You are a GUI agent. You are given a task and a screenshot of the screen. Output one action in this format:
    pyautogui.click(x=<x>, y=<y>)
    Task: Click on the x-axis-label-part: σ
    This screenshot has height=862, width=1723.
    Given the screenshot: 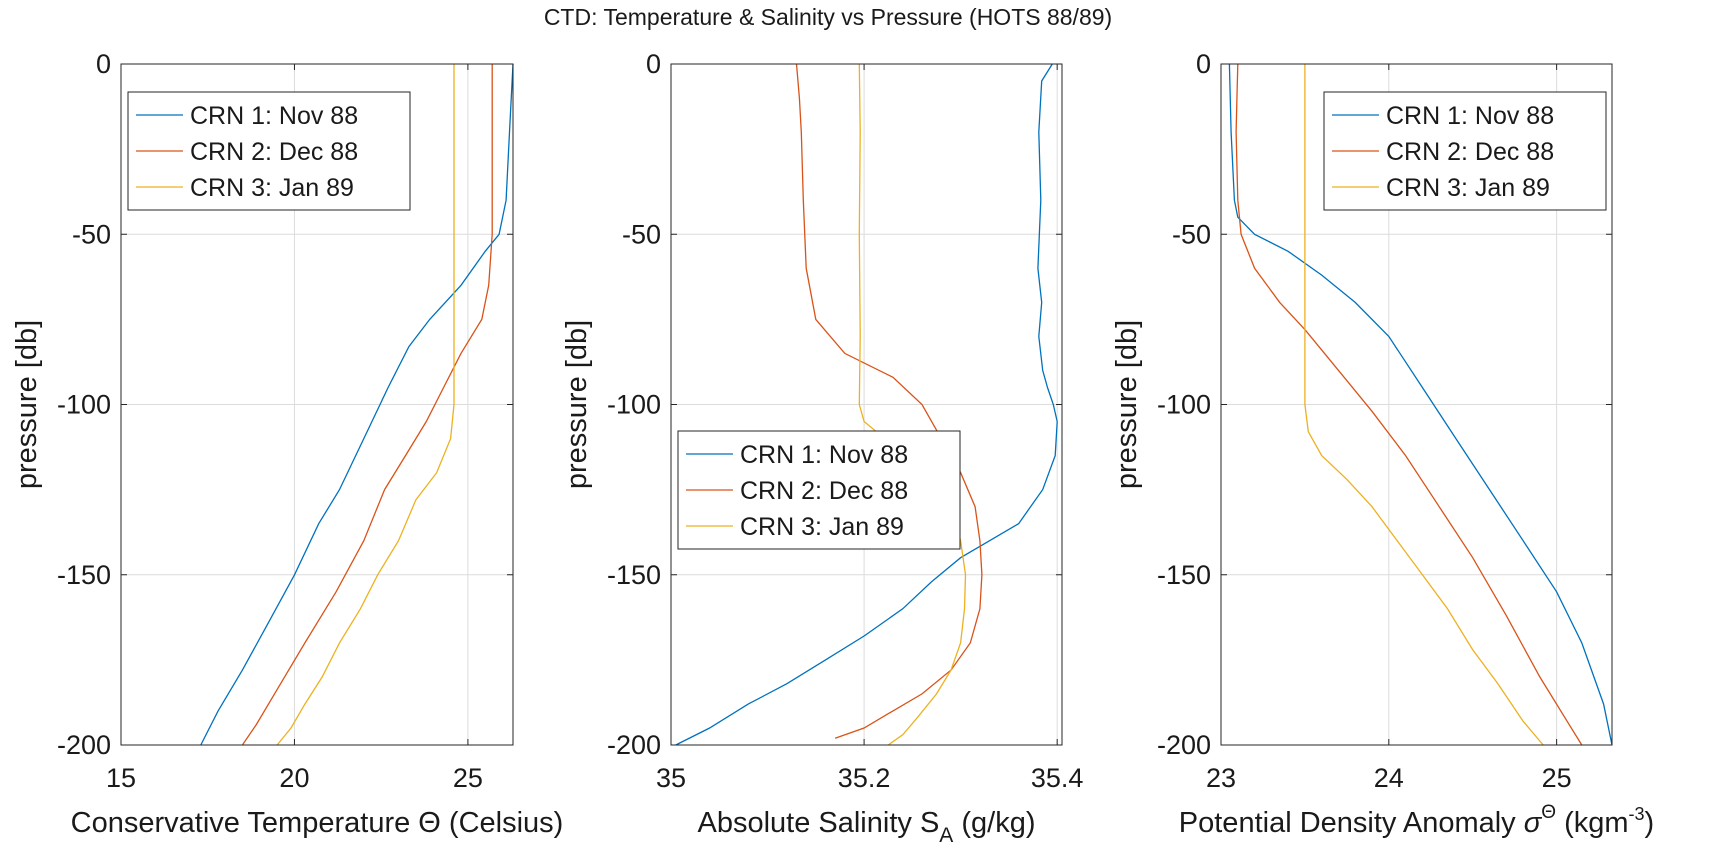 What is the action you would take?
    pyautogui.click(x=1533, y=823)
    